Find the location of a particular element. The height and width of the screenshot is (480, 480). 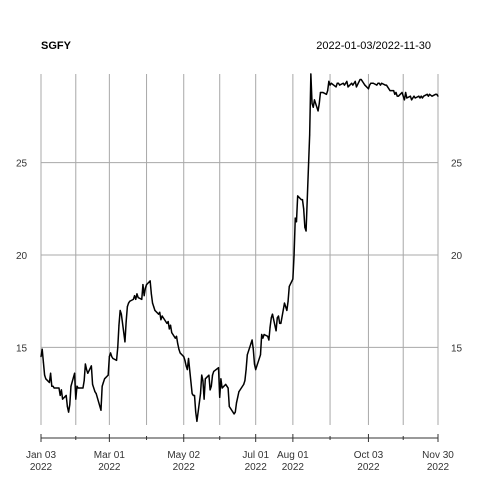

y-tick-label-right: 15 is located at coordinates (457, 348).